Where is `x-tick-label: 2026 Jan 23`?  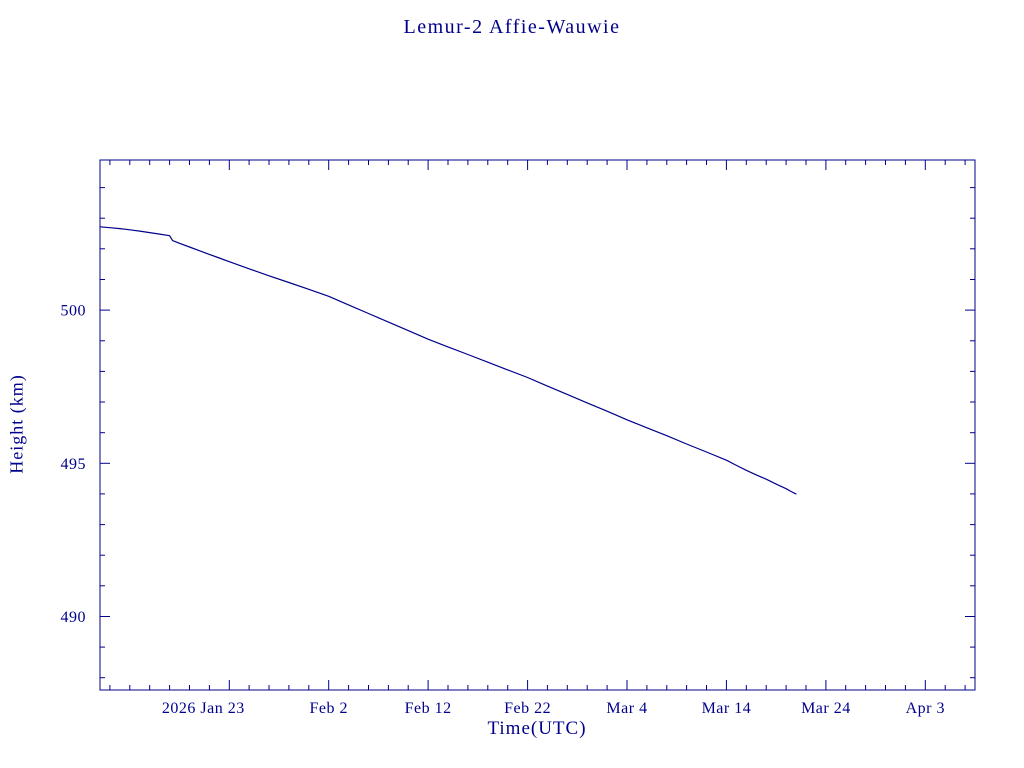
x-tick-label: 2026 Jan 23 is located at coordinates (203, 708).